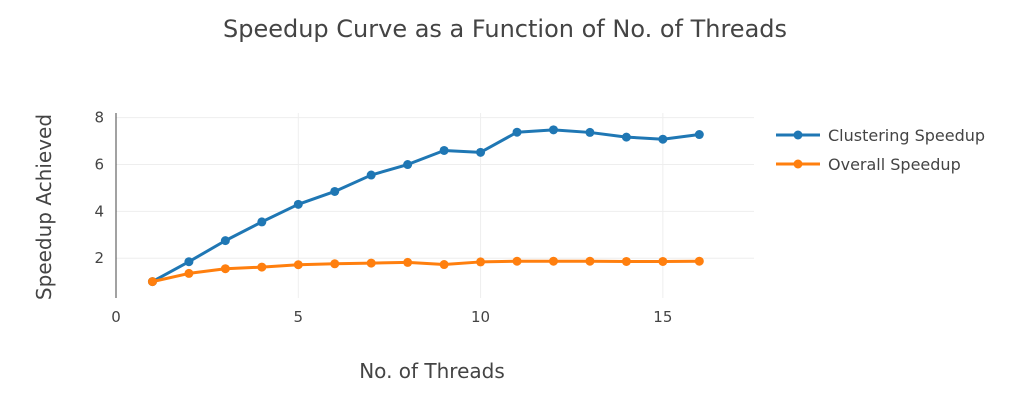 The height and width of the screenshot is (413, 1021). Describe the element at coordinates (662, 317) in the screenshot. I see `x-tick-label: 15` at that location.